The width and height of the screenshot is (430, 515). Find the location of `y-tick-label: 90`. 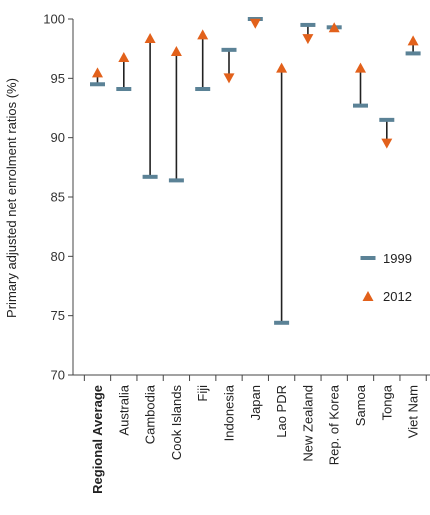

y-tick-label: 90 is located at coordinates (58, 137).